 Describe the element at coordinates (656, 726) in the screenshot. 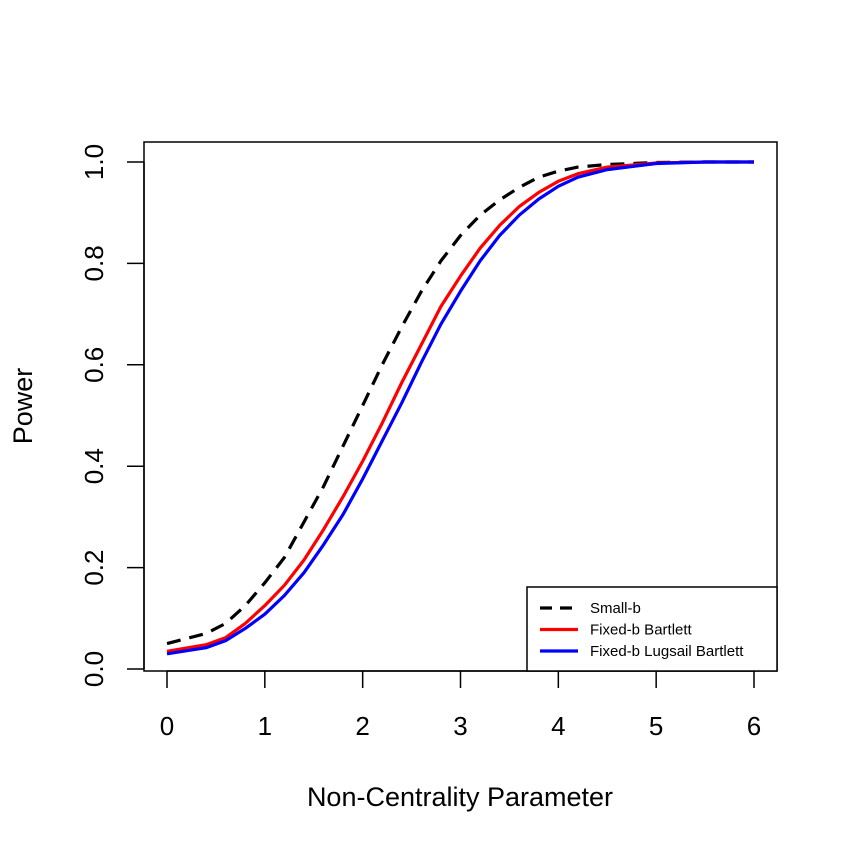

I see `x-tick-label: 5` at that location.